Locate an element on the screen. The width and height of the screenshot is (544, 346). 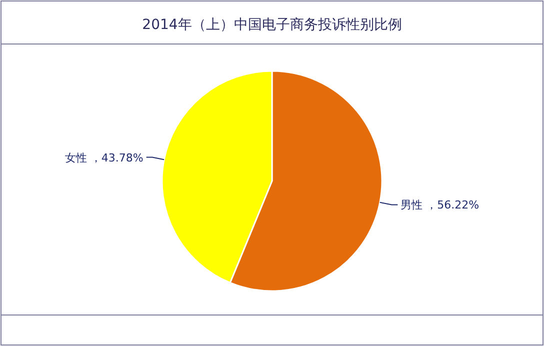
chart-title: 2014年（上）中国电子商务投诉性别比例 is located at coordinates (272, 25).